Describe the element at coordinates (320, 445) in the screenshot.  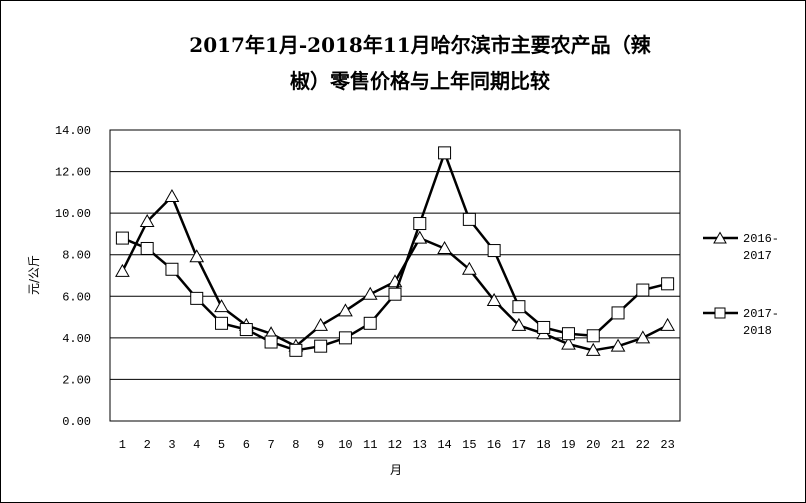
I see `x-tick-label: 9` at that location.